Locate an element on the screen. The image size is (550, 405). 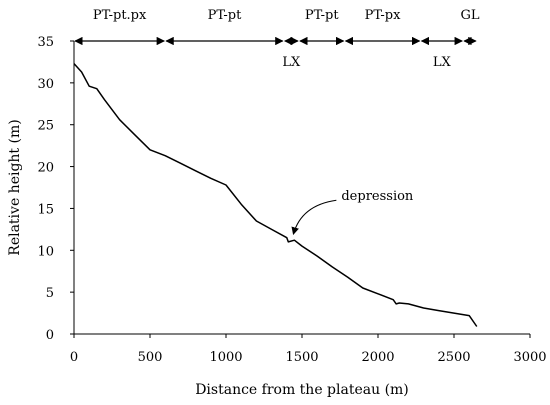
y-axis: 0 5 10 15 20 25 30 35 is located at coordinates (56, 189).